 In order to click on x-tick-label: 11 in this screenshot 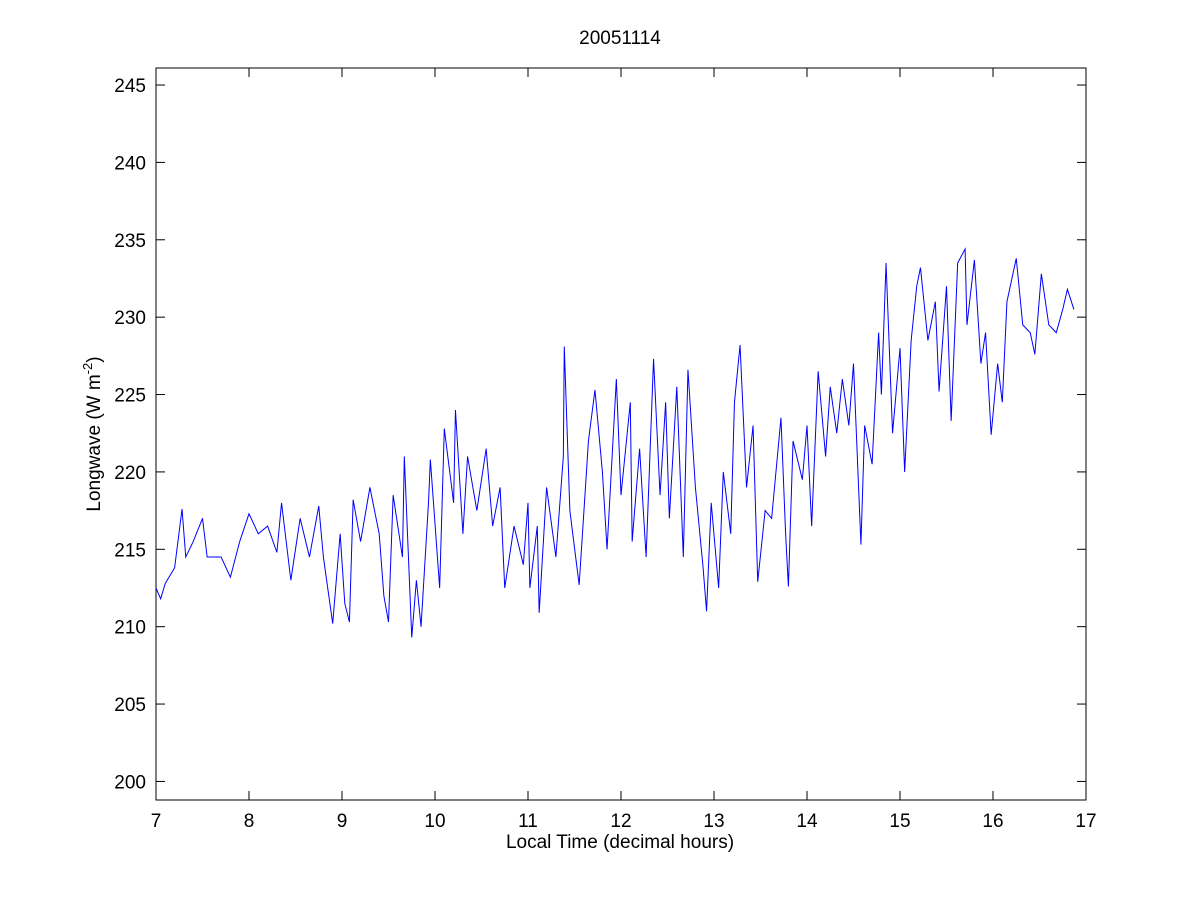, I will do `click(528, 821)`.